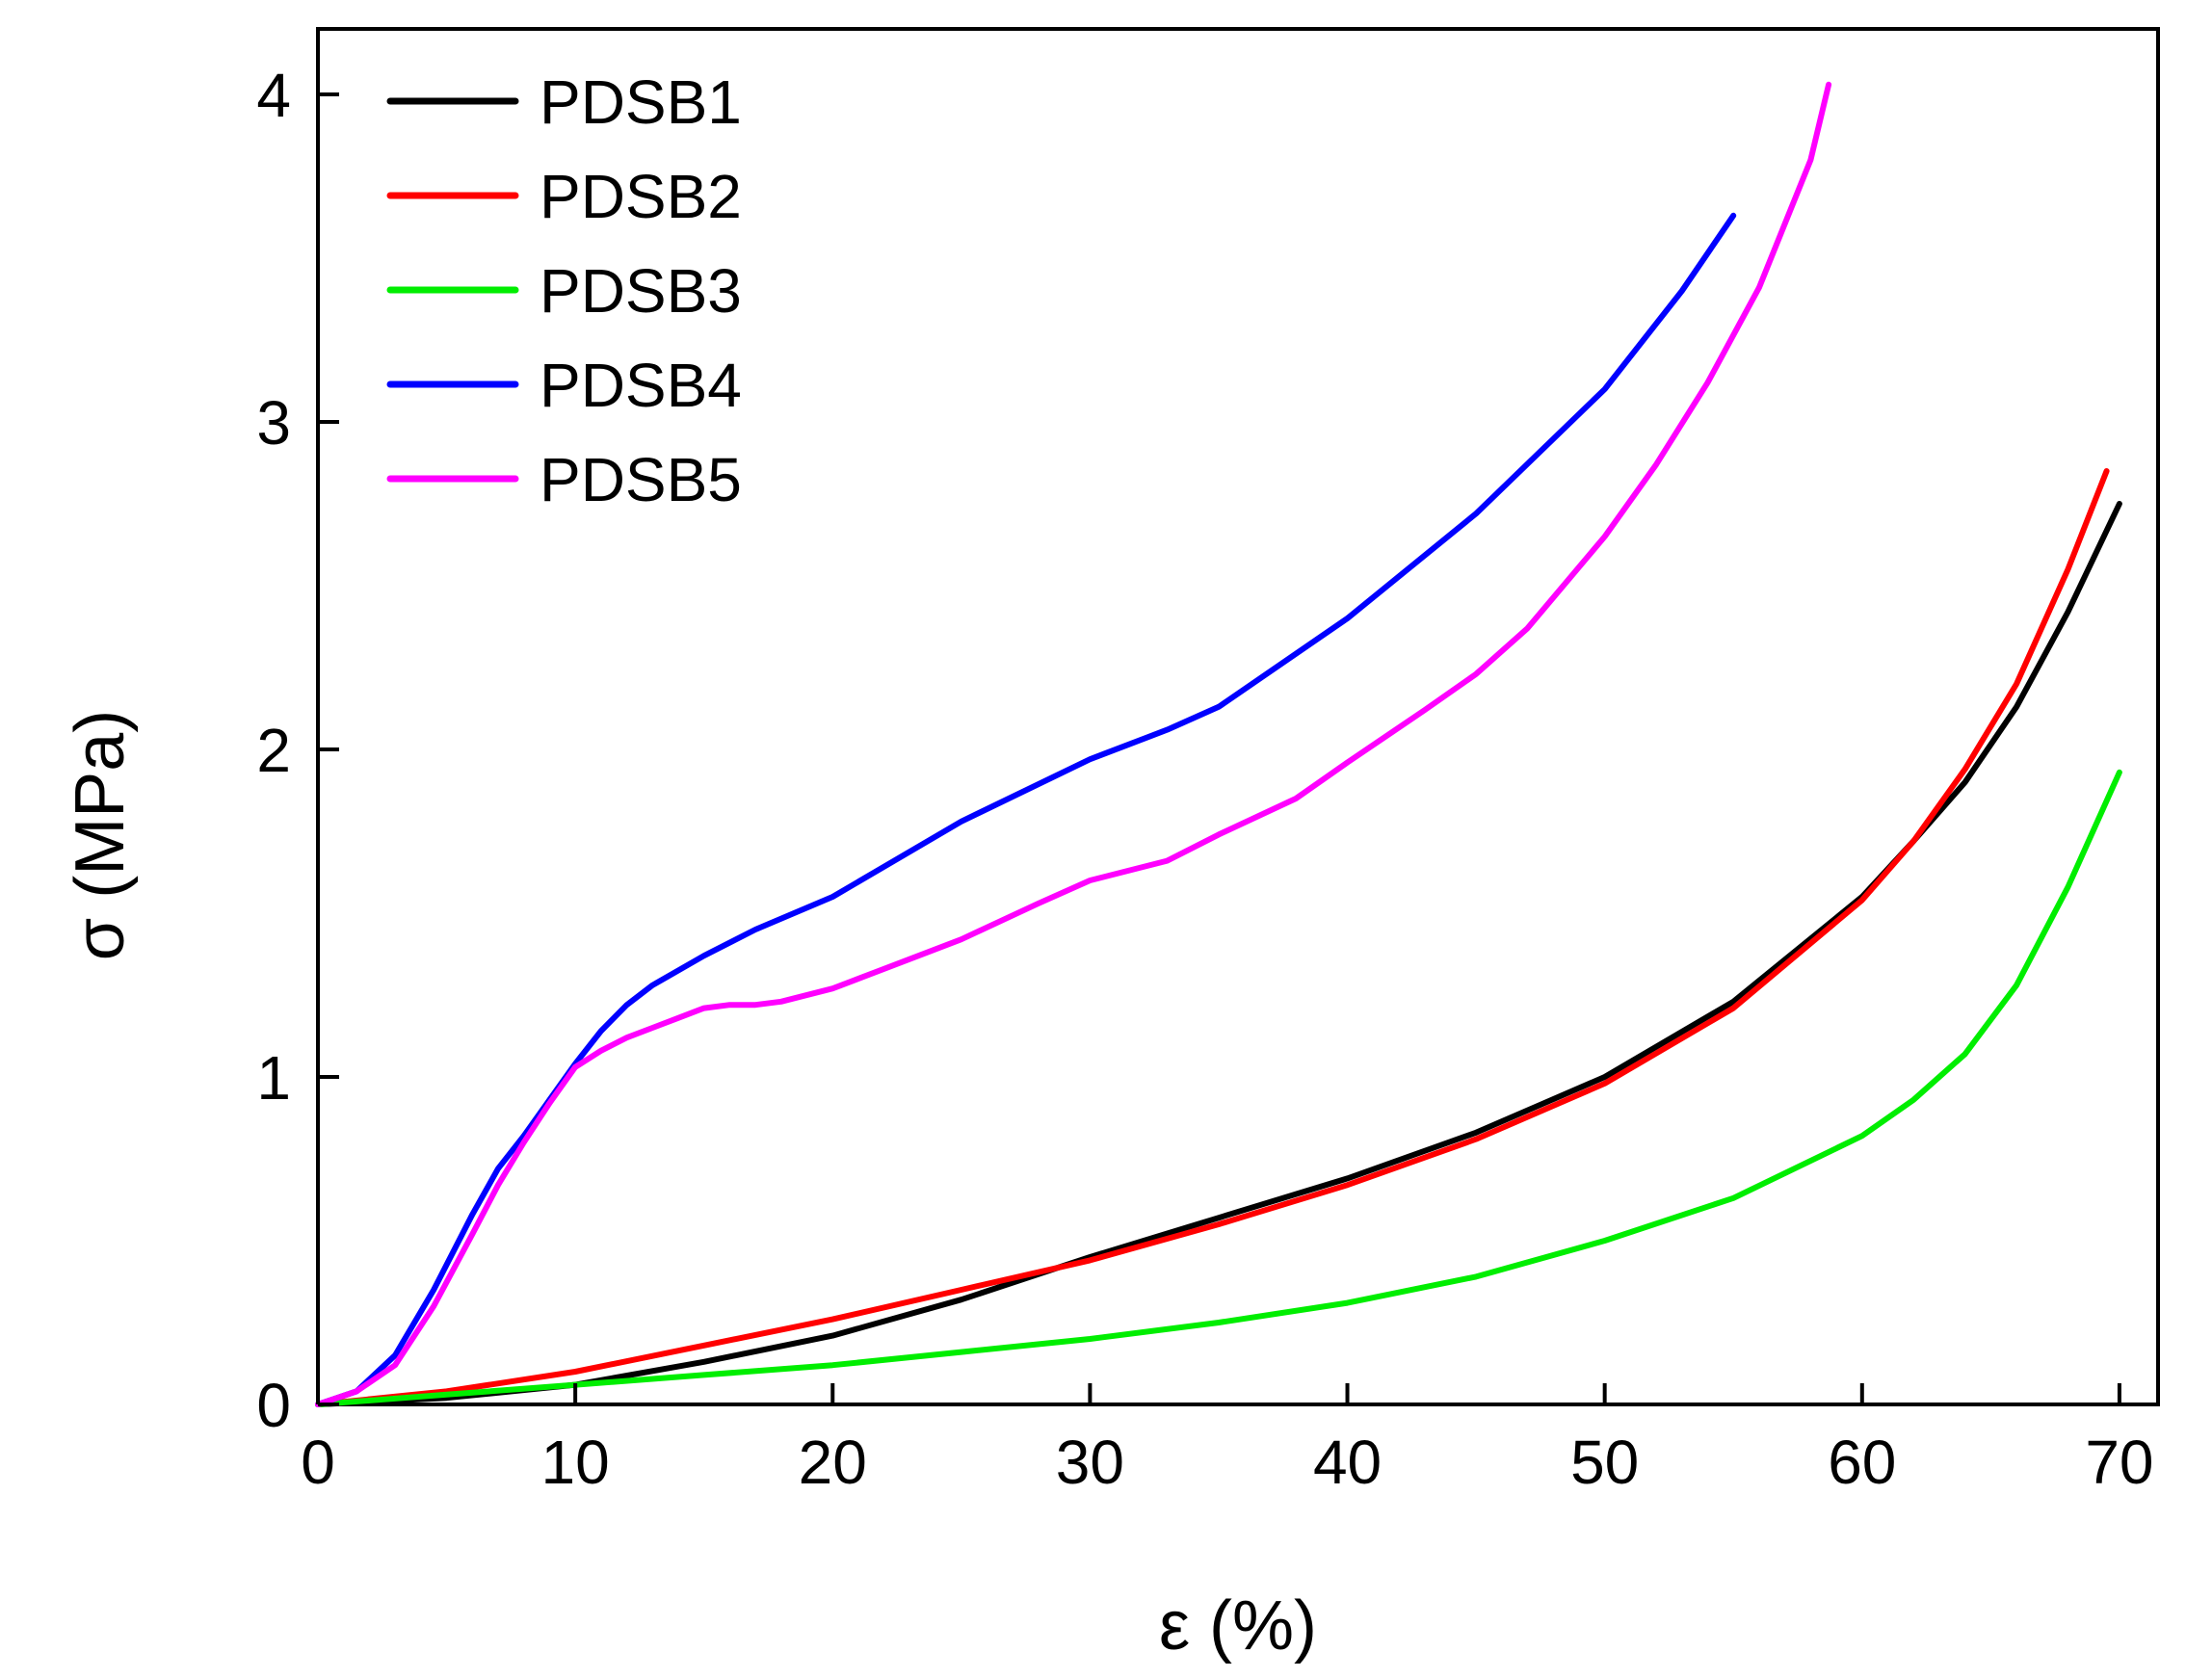  I want to click on y-tick-label-4: 4, so click(273, 95).